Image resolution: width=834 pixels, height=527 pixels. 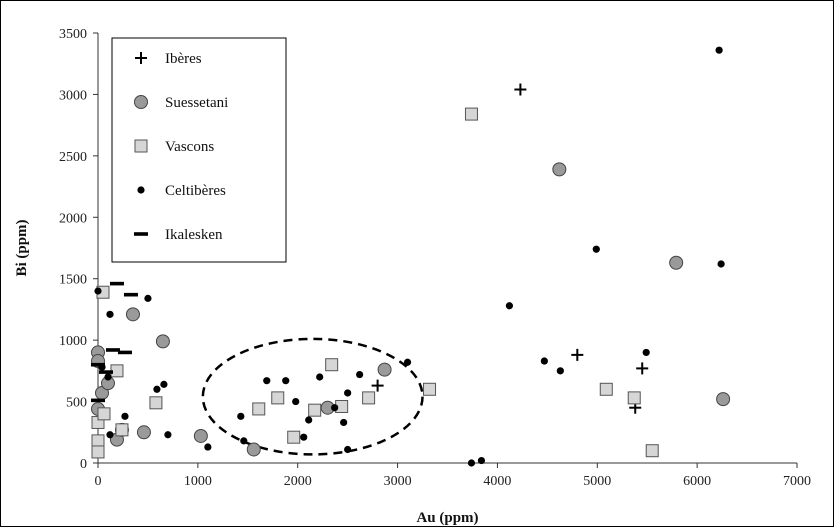 I want to click on x-tick-label: 5000, so click(x=597, y=481).